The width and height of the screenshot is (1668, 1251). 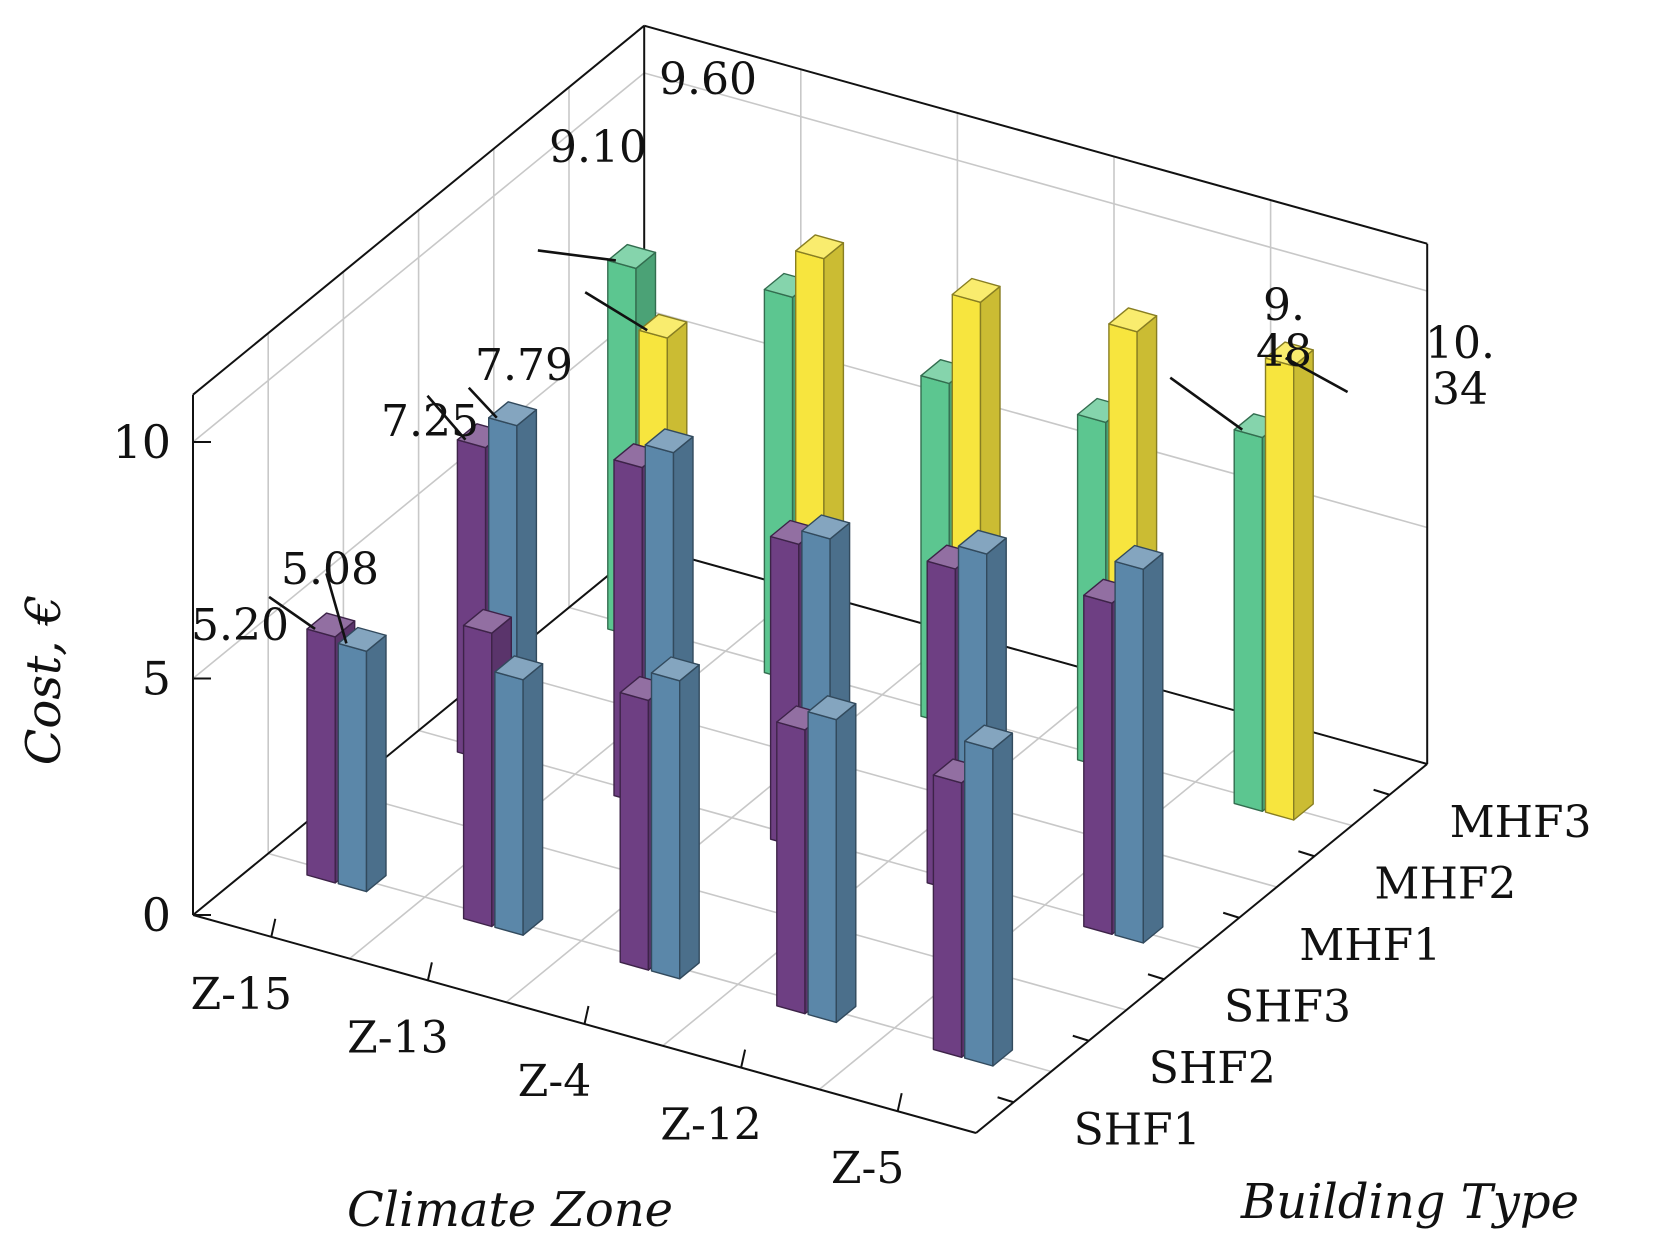 What do you see at coordinates (1460, 366) in the screenshot?
I see `data-label: 10. 34` at bounding box center [1460, 366].